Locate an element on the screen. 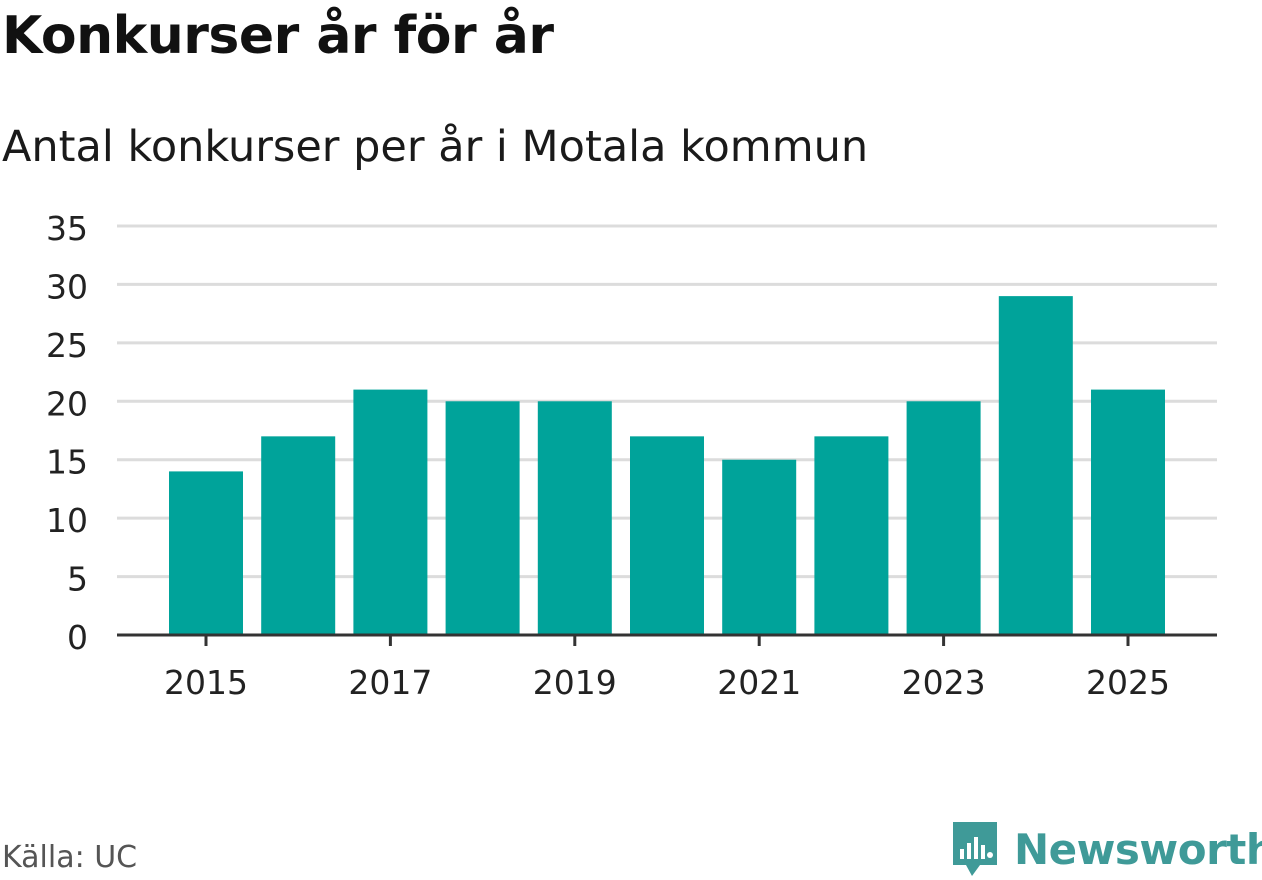 The image size is (1262, 880). y-tick-label: 10 is located at coordinates (67, 520).